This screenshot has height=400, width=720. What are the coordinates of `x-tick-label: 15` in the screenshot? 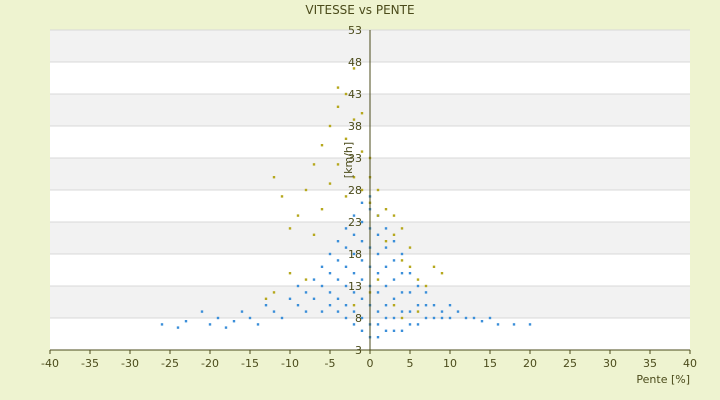 It's located at (490, 363).